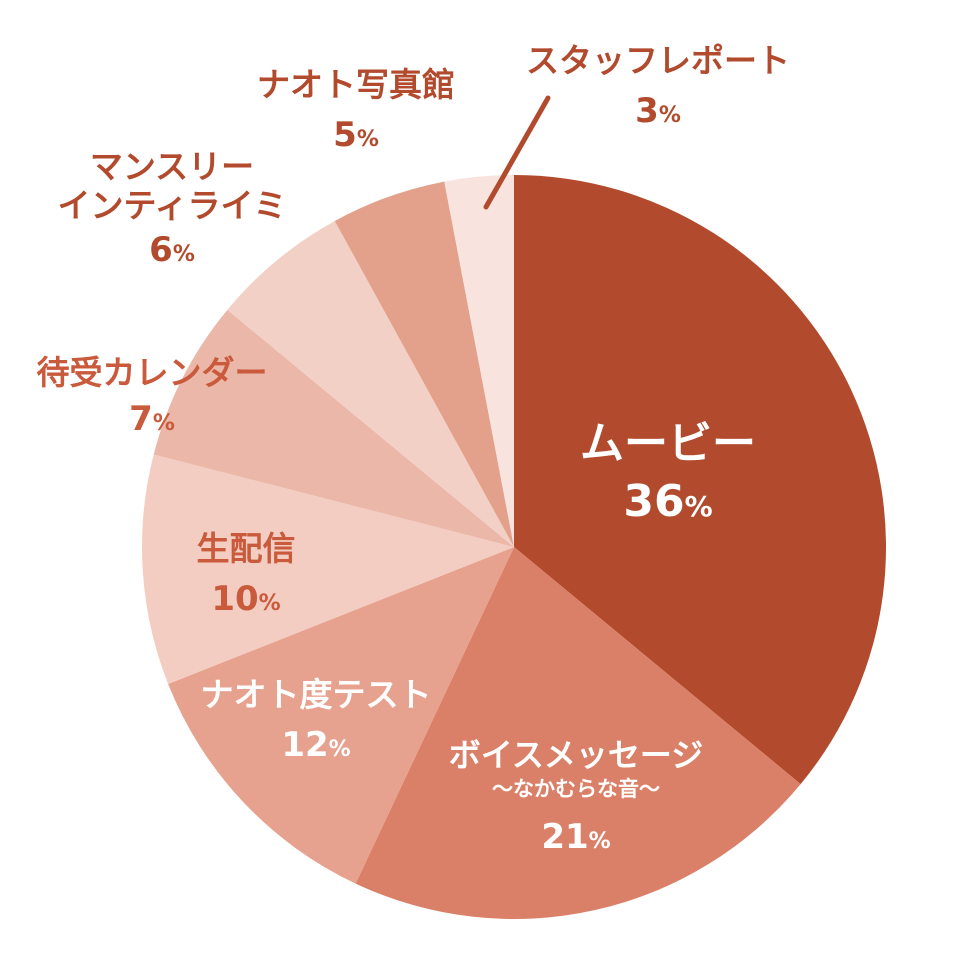 This screenshot has height=960, width=960. I want to click on leader-line-staff-report, so click(517, 152).